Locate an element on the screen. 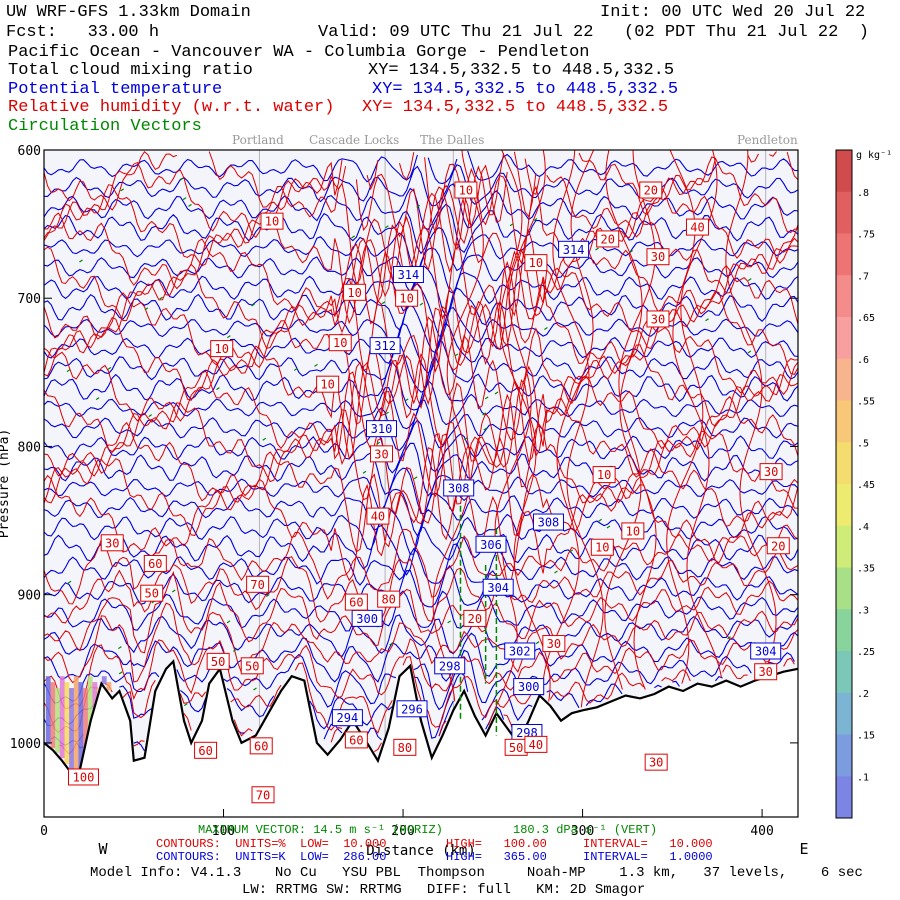 This screenshot has width=900, height=900. rh-label-text: 40 is located at coordinates (378, 517).